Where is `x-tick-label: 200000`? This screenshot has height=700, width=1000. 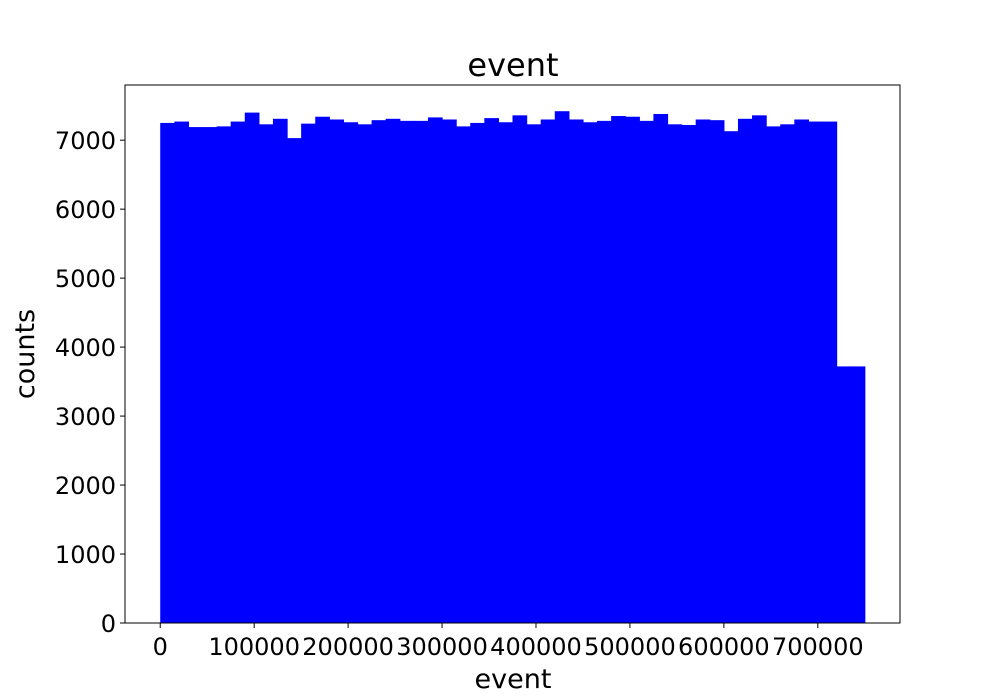 x-tick-label: 200000 is located at coordinates (348, 647).